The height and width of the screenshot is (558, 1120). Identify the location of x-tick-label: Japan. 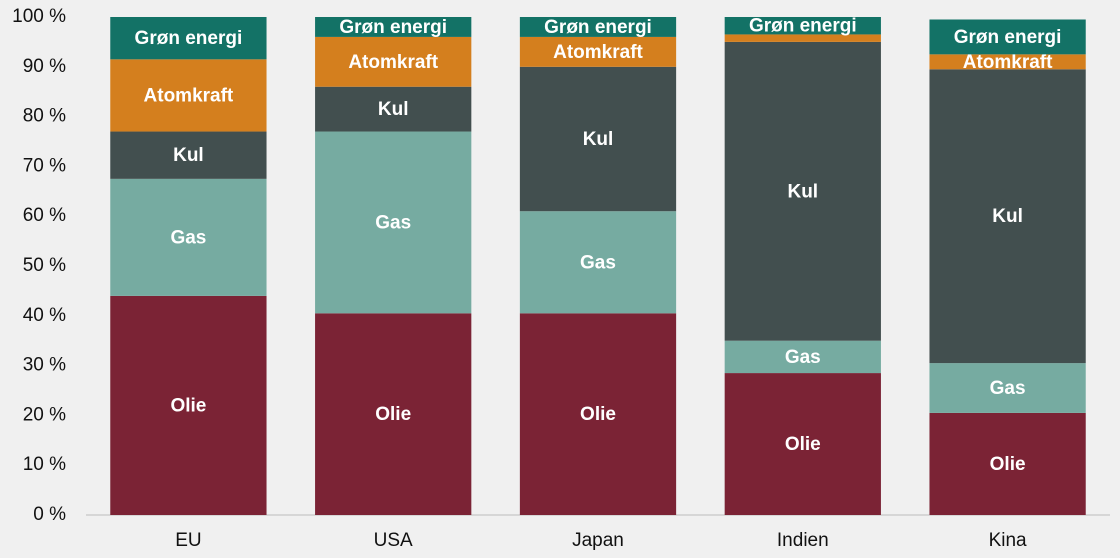
(598, 540).